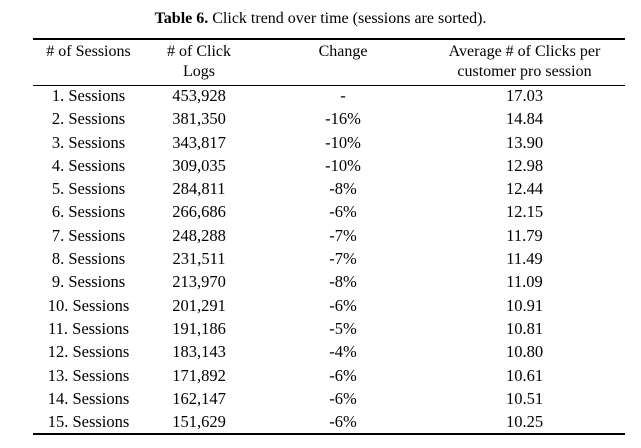  What do you see at coordinates (329, 39) in the screenshot?
I see `table-top-rule` at bounding box center [329, 39].